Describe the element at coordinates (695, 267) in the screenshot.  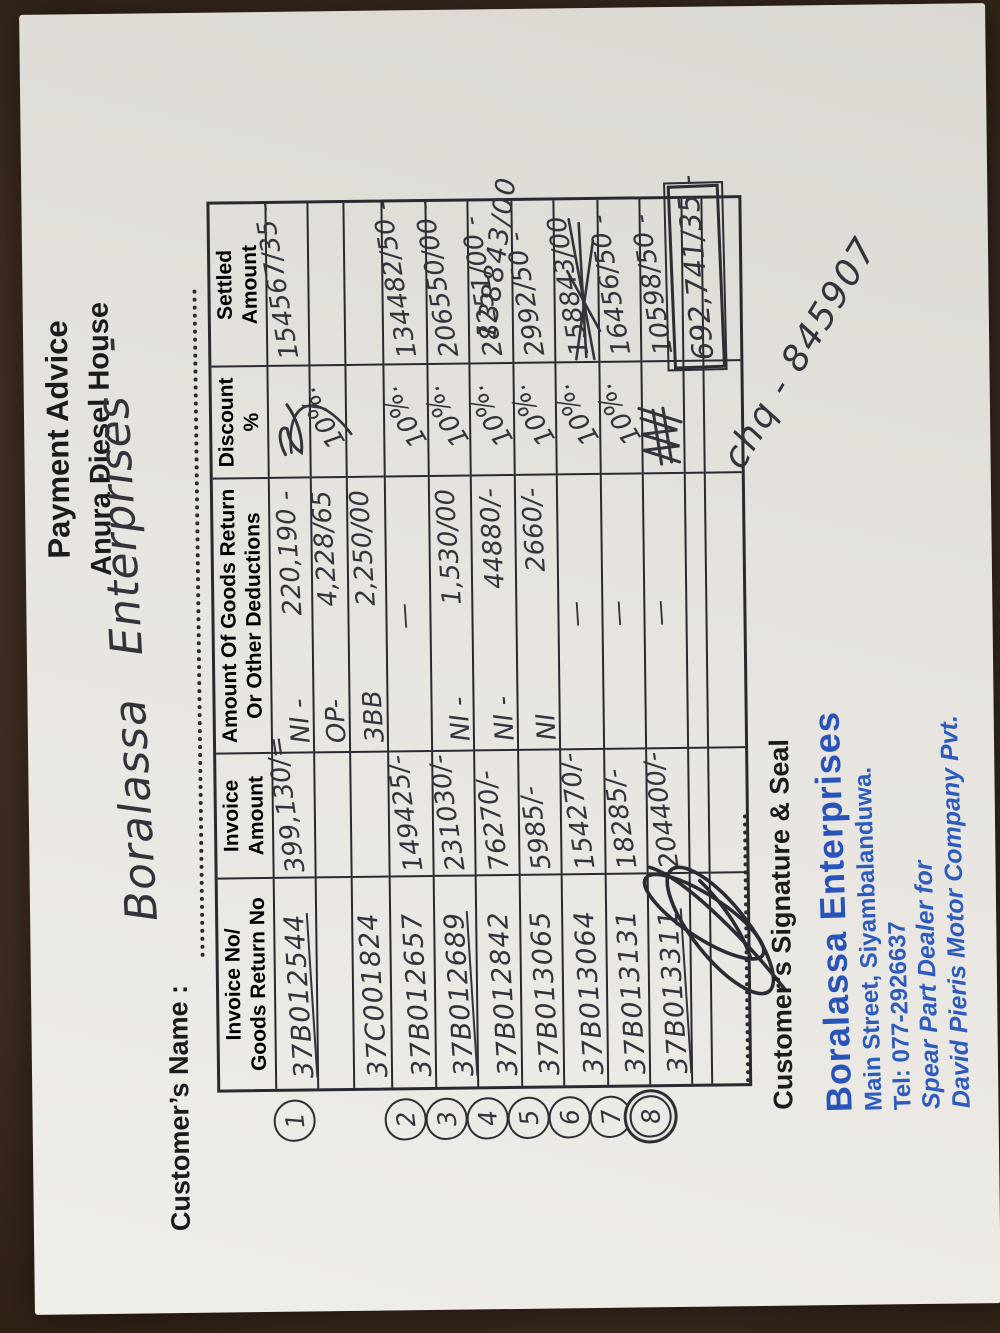
I see `total-amount: 692,741/35 -` at that location.